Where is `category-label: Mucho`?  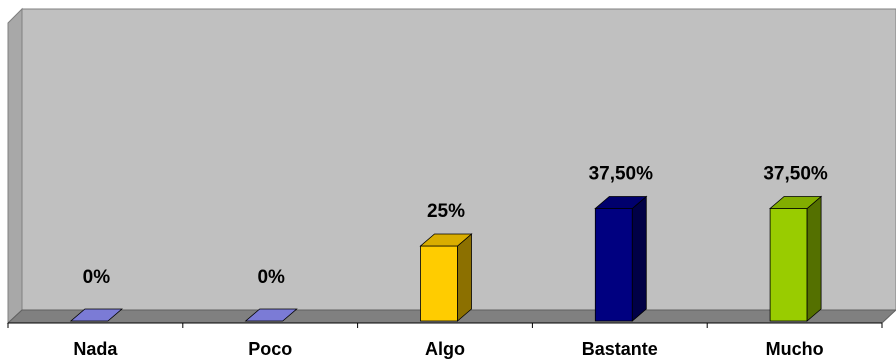 category-label: Mucho is located at coordinates (795, 349).